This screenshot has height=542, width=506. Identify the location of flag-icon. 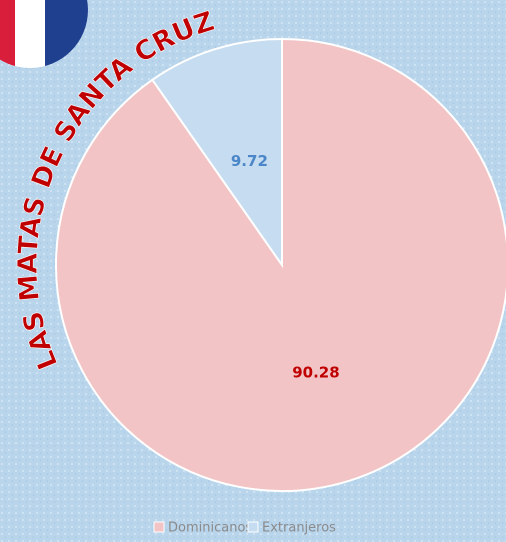
(44, 34).